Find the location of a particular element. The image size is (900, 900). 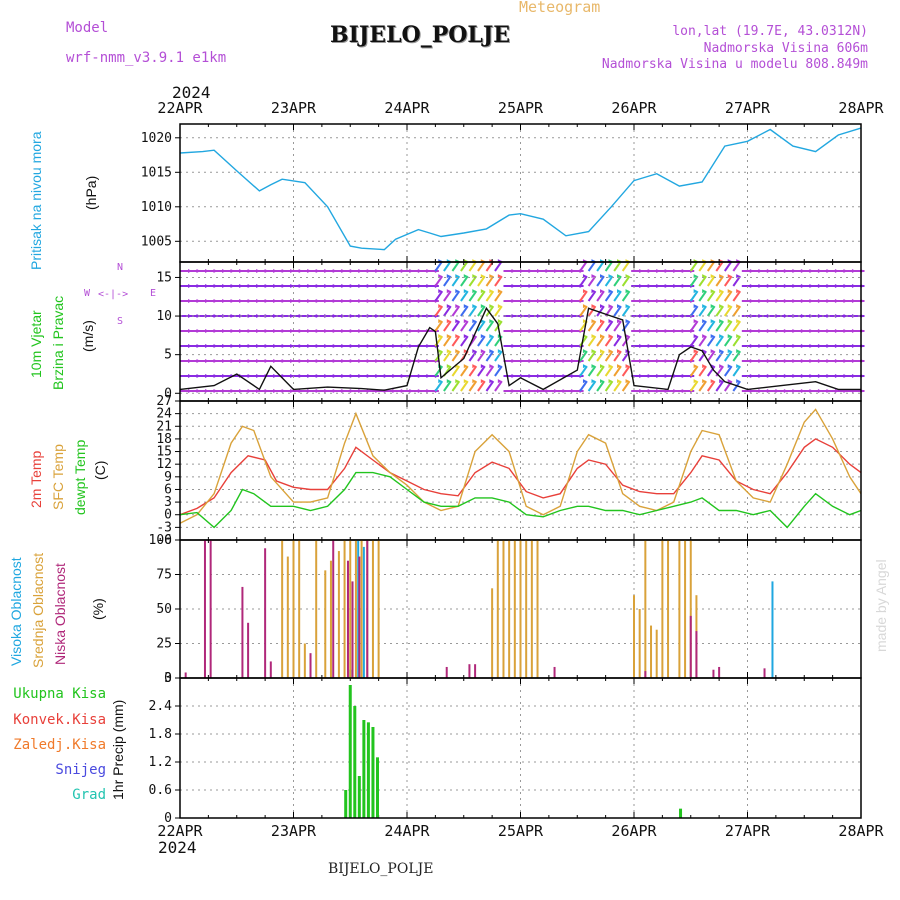

temperature-frame is located at coordinates (520, 470).